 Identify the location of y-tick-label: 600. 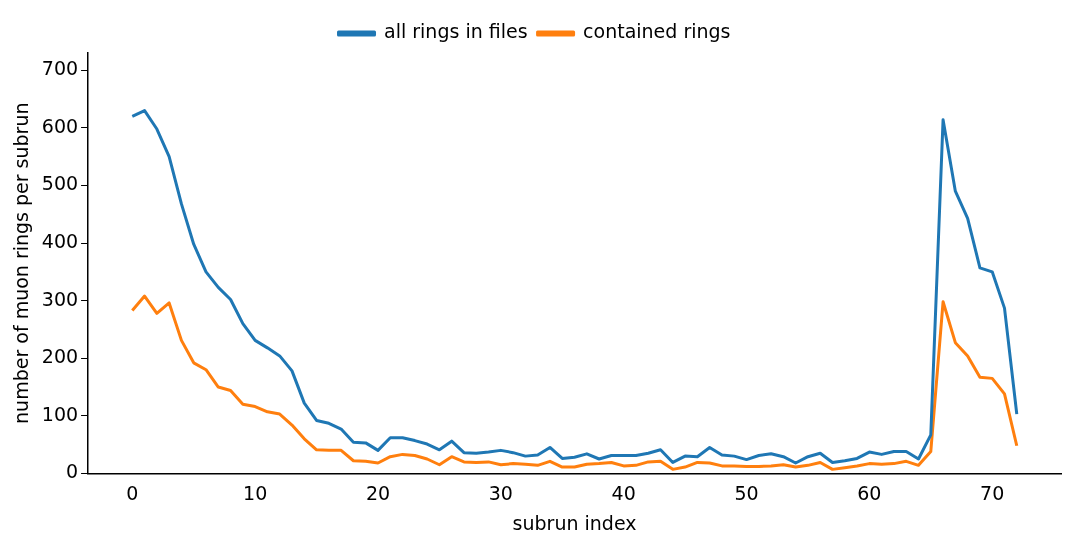
(60, 125).